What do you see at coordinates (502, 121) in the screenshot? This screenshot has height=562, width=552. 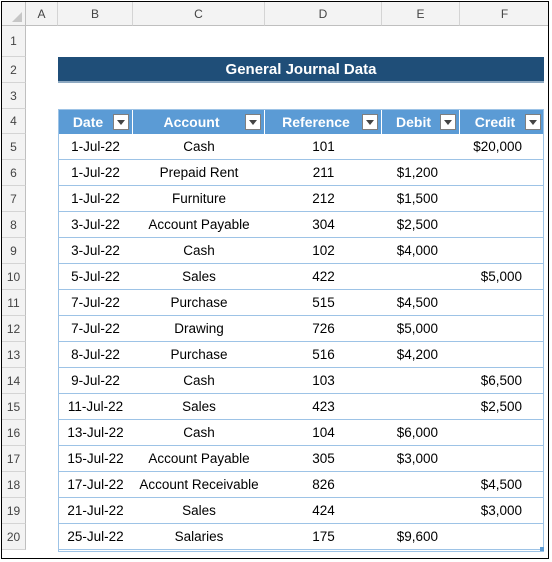 I see `header-credit: Credit` at bounding box center [502, 121].